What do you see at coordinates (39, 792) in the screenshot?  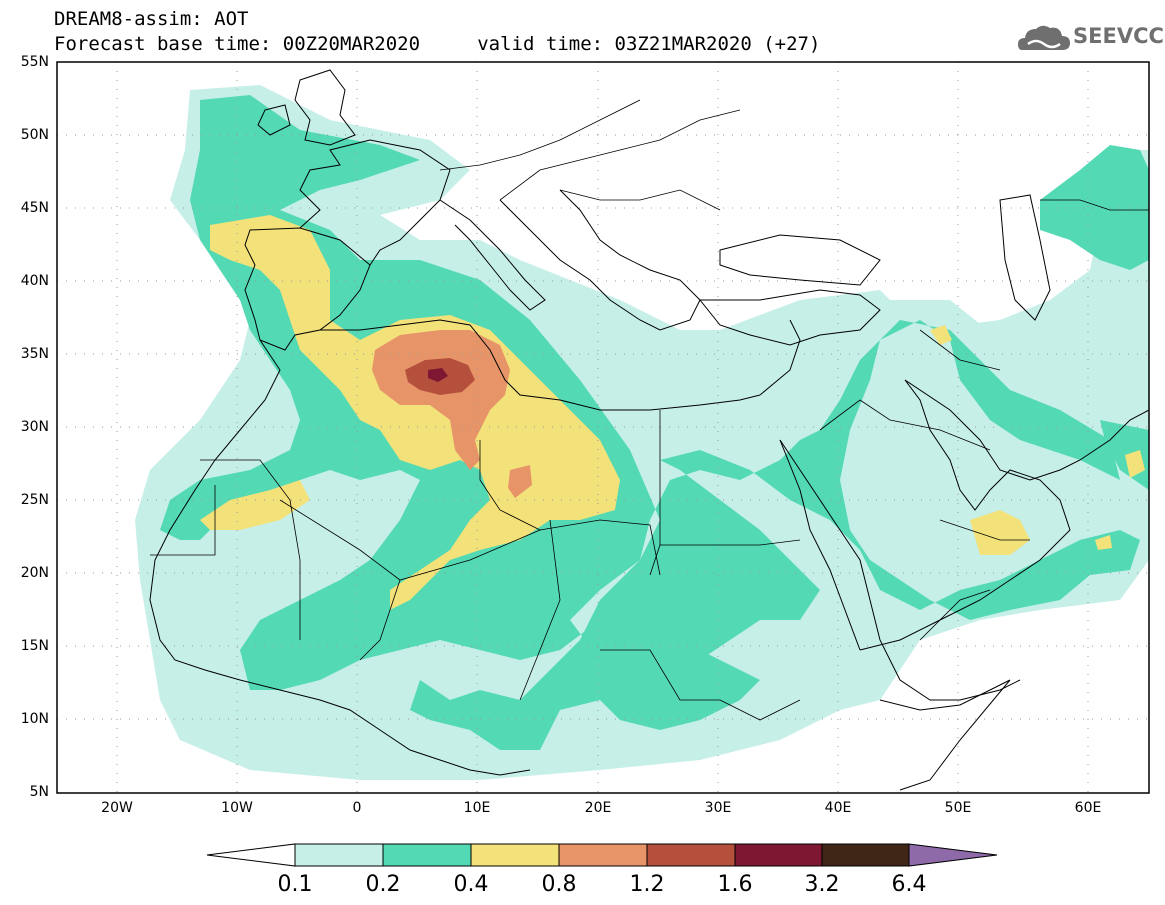 I see `lat-label: 5N` at bounding box center [39, 792].